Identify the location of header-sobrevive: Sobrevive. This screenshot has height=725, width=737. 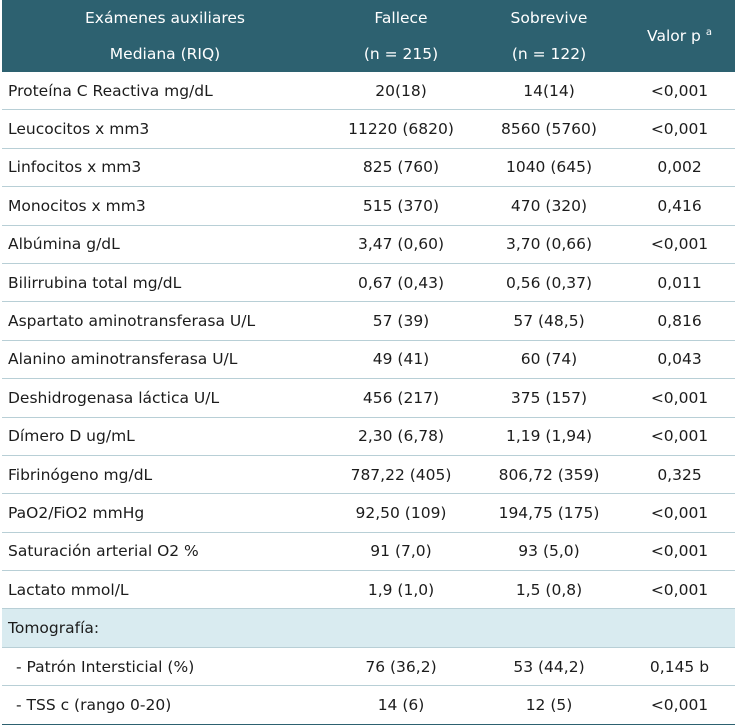
(549, 18).